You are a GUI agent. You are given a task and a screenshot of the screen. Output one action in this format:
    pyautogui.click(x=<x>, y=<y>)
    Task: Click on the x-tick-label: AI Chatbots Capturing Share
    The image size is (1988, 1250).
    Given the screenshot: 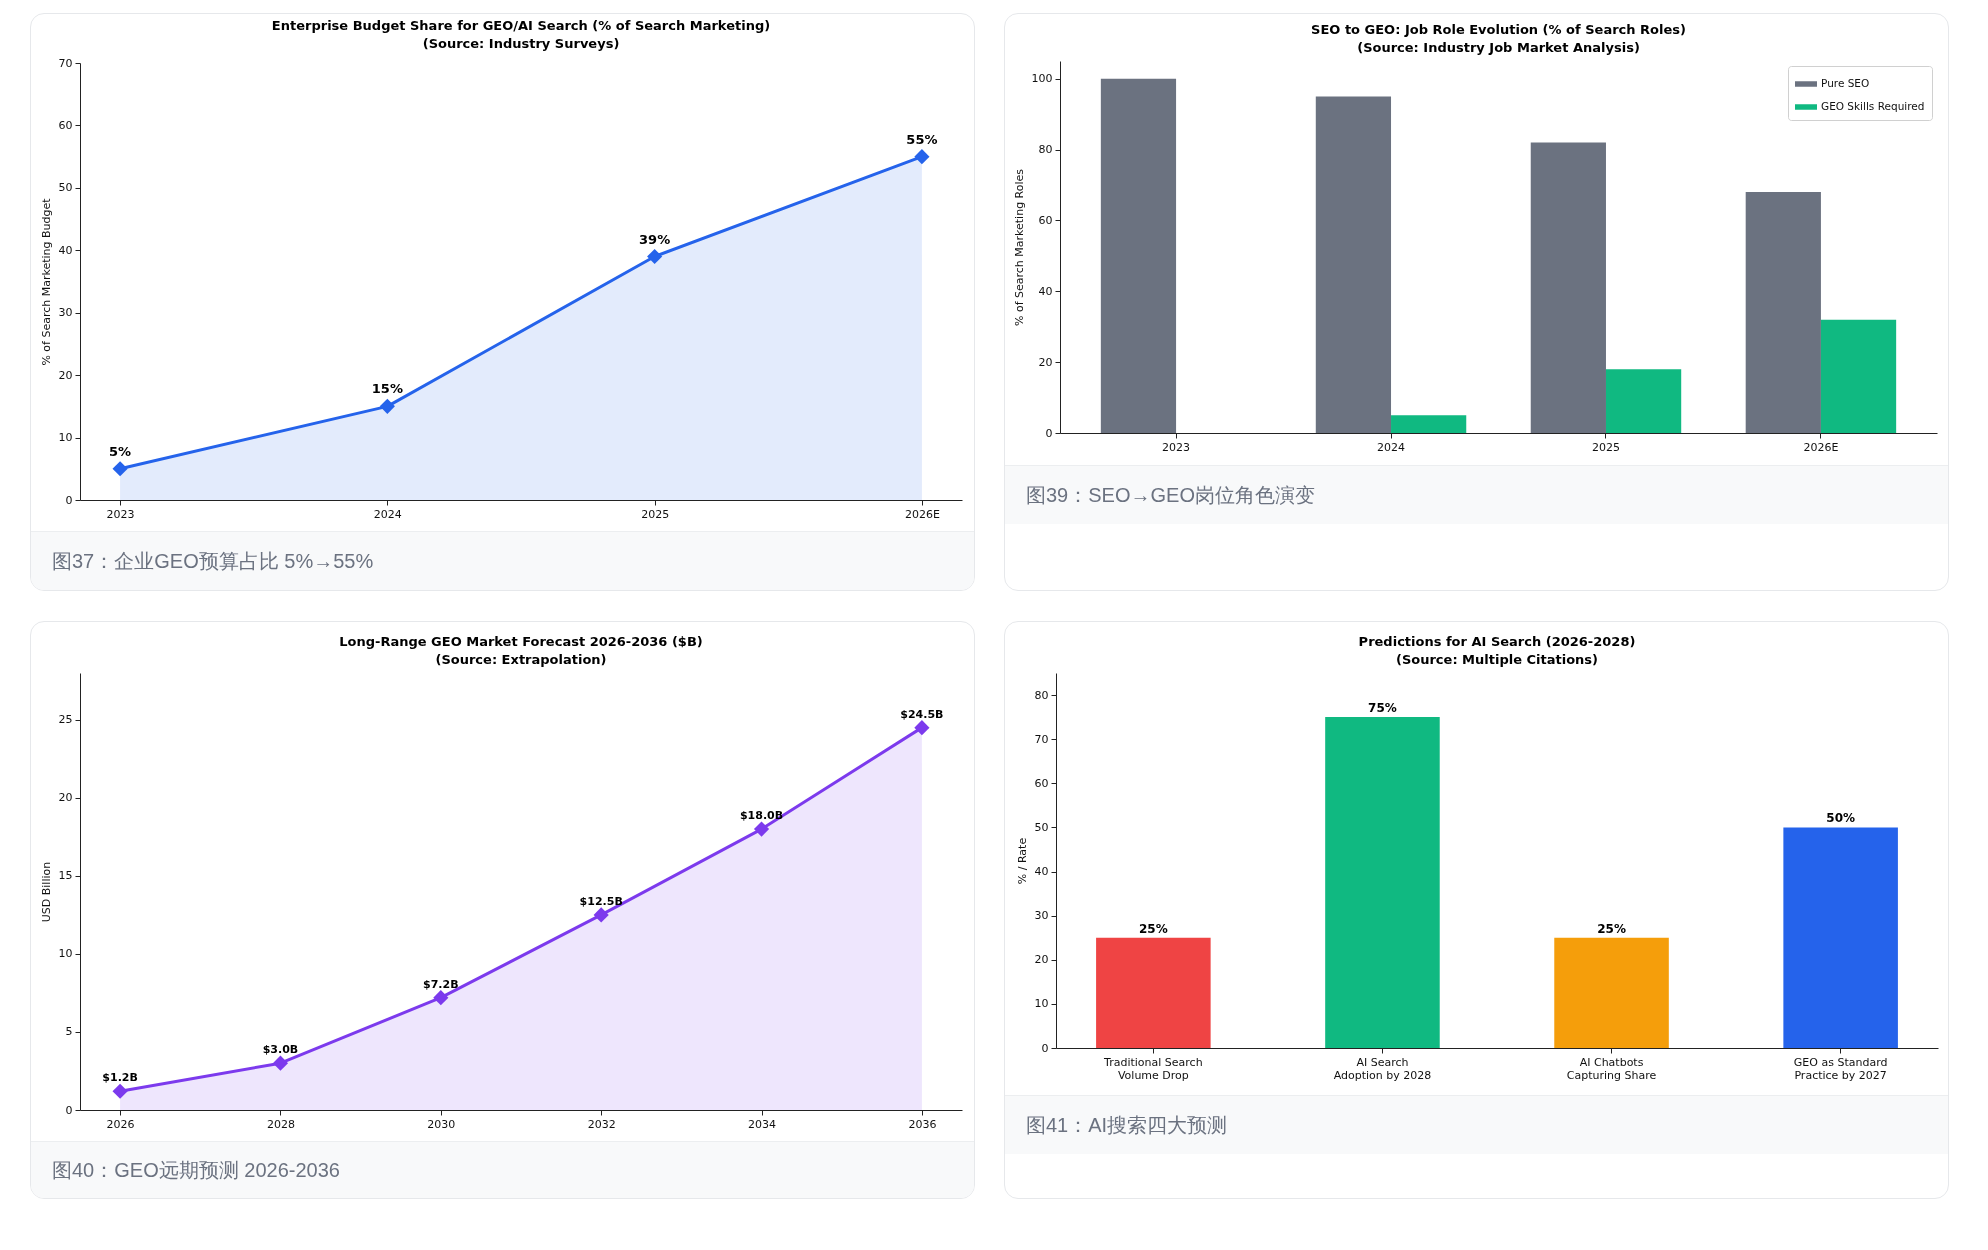 What is the action you would take?
    pyautogui.click(x=1611, y=1068)
    